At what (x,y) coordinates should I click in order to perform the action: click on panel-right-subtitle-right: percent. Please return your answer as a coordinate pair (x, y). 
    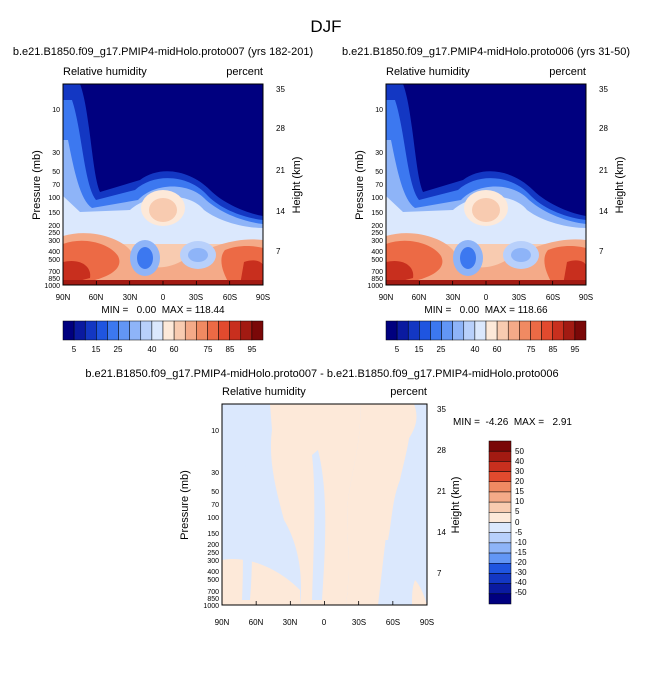
    Looking at the image, I should click on (567, 72).